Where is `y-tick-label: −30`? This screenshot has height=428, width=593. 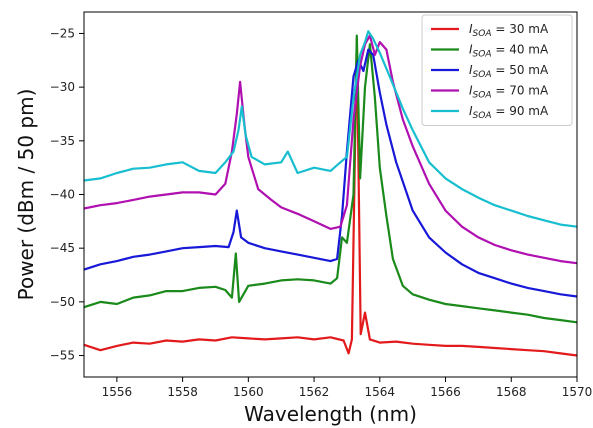 y-tick-label: −30 is located at coordinates (62, 87).